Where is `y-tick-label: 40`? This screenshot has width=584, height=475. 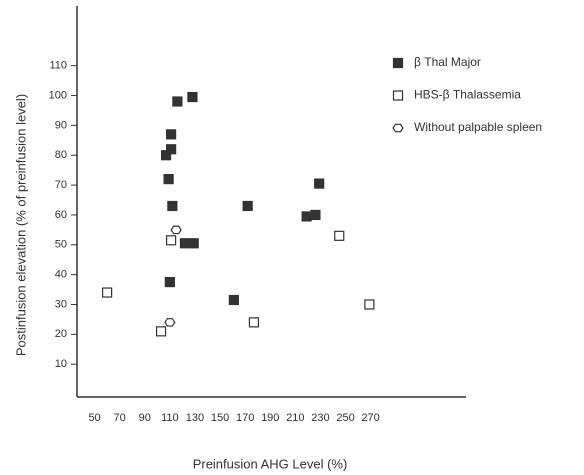
y-tick-label: 40 is located at coordinates (61, 275).